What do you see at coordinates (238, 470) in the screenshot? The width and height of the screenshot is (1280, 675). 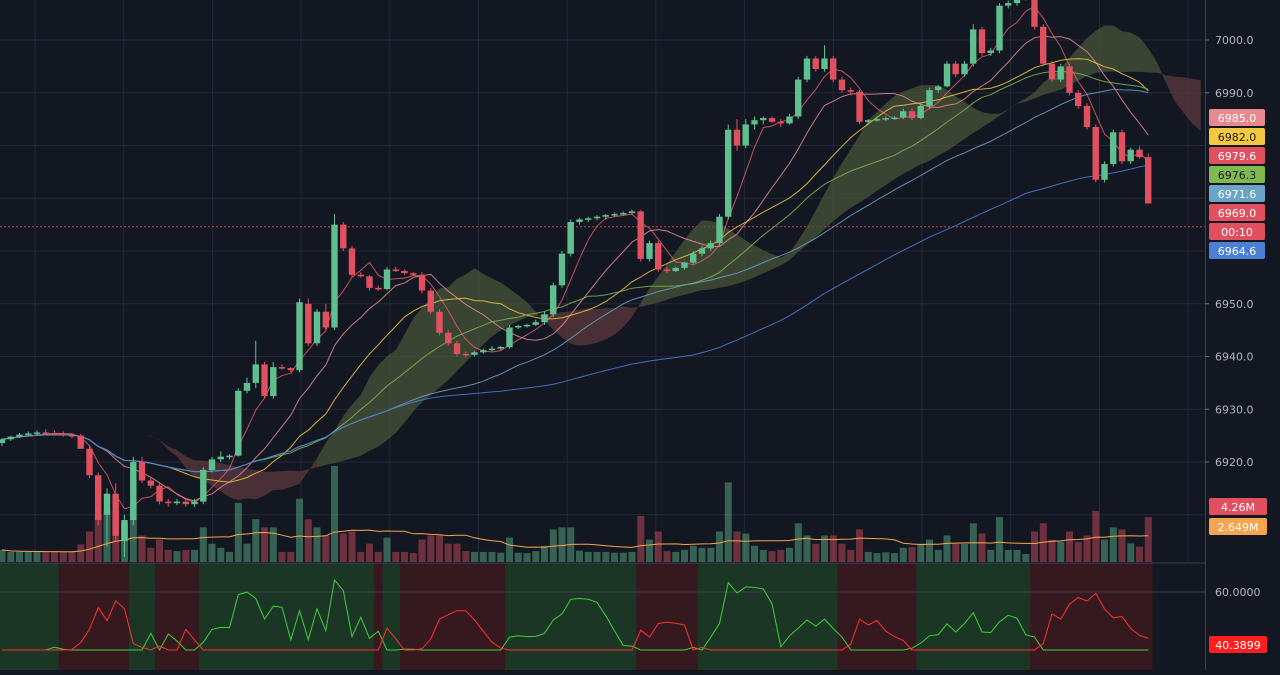 I see `cloud-bear` at bounding box center [238, 470].